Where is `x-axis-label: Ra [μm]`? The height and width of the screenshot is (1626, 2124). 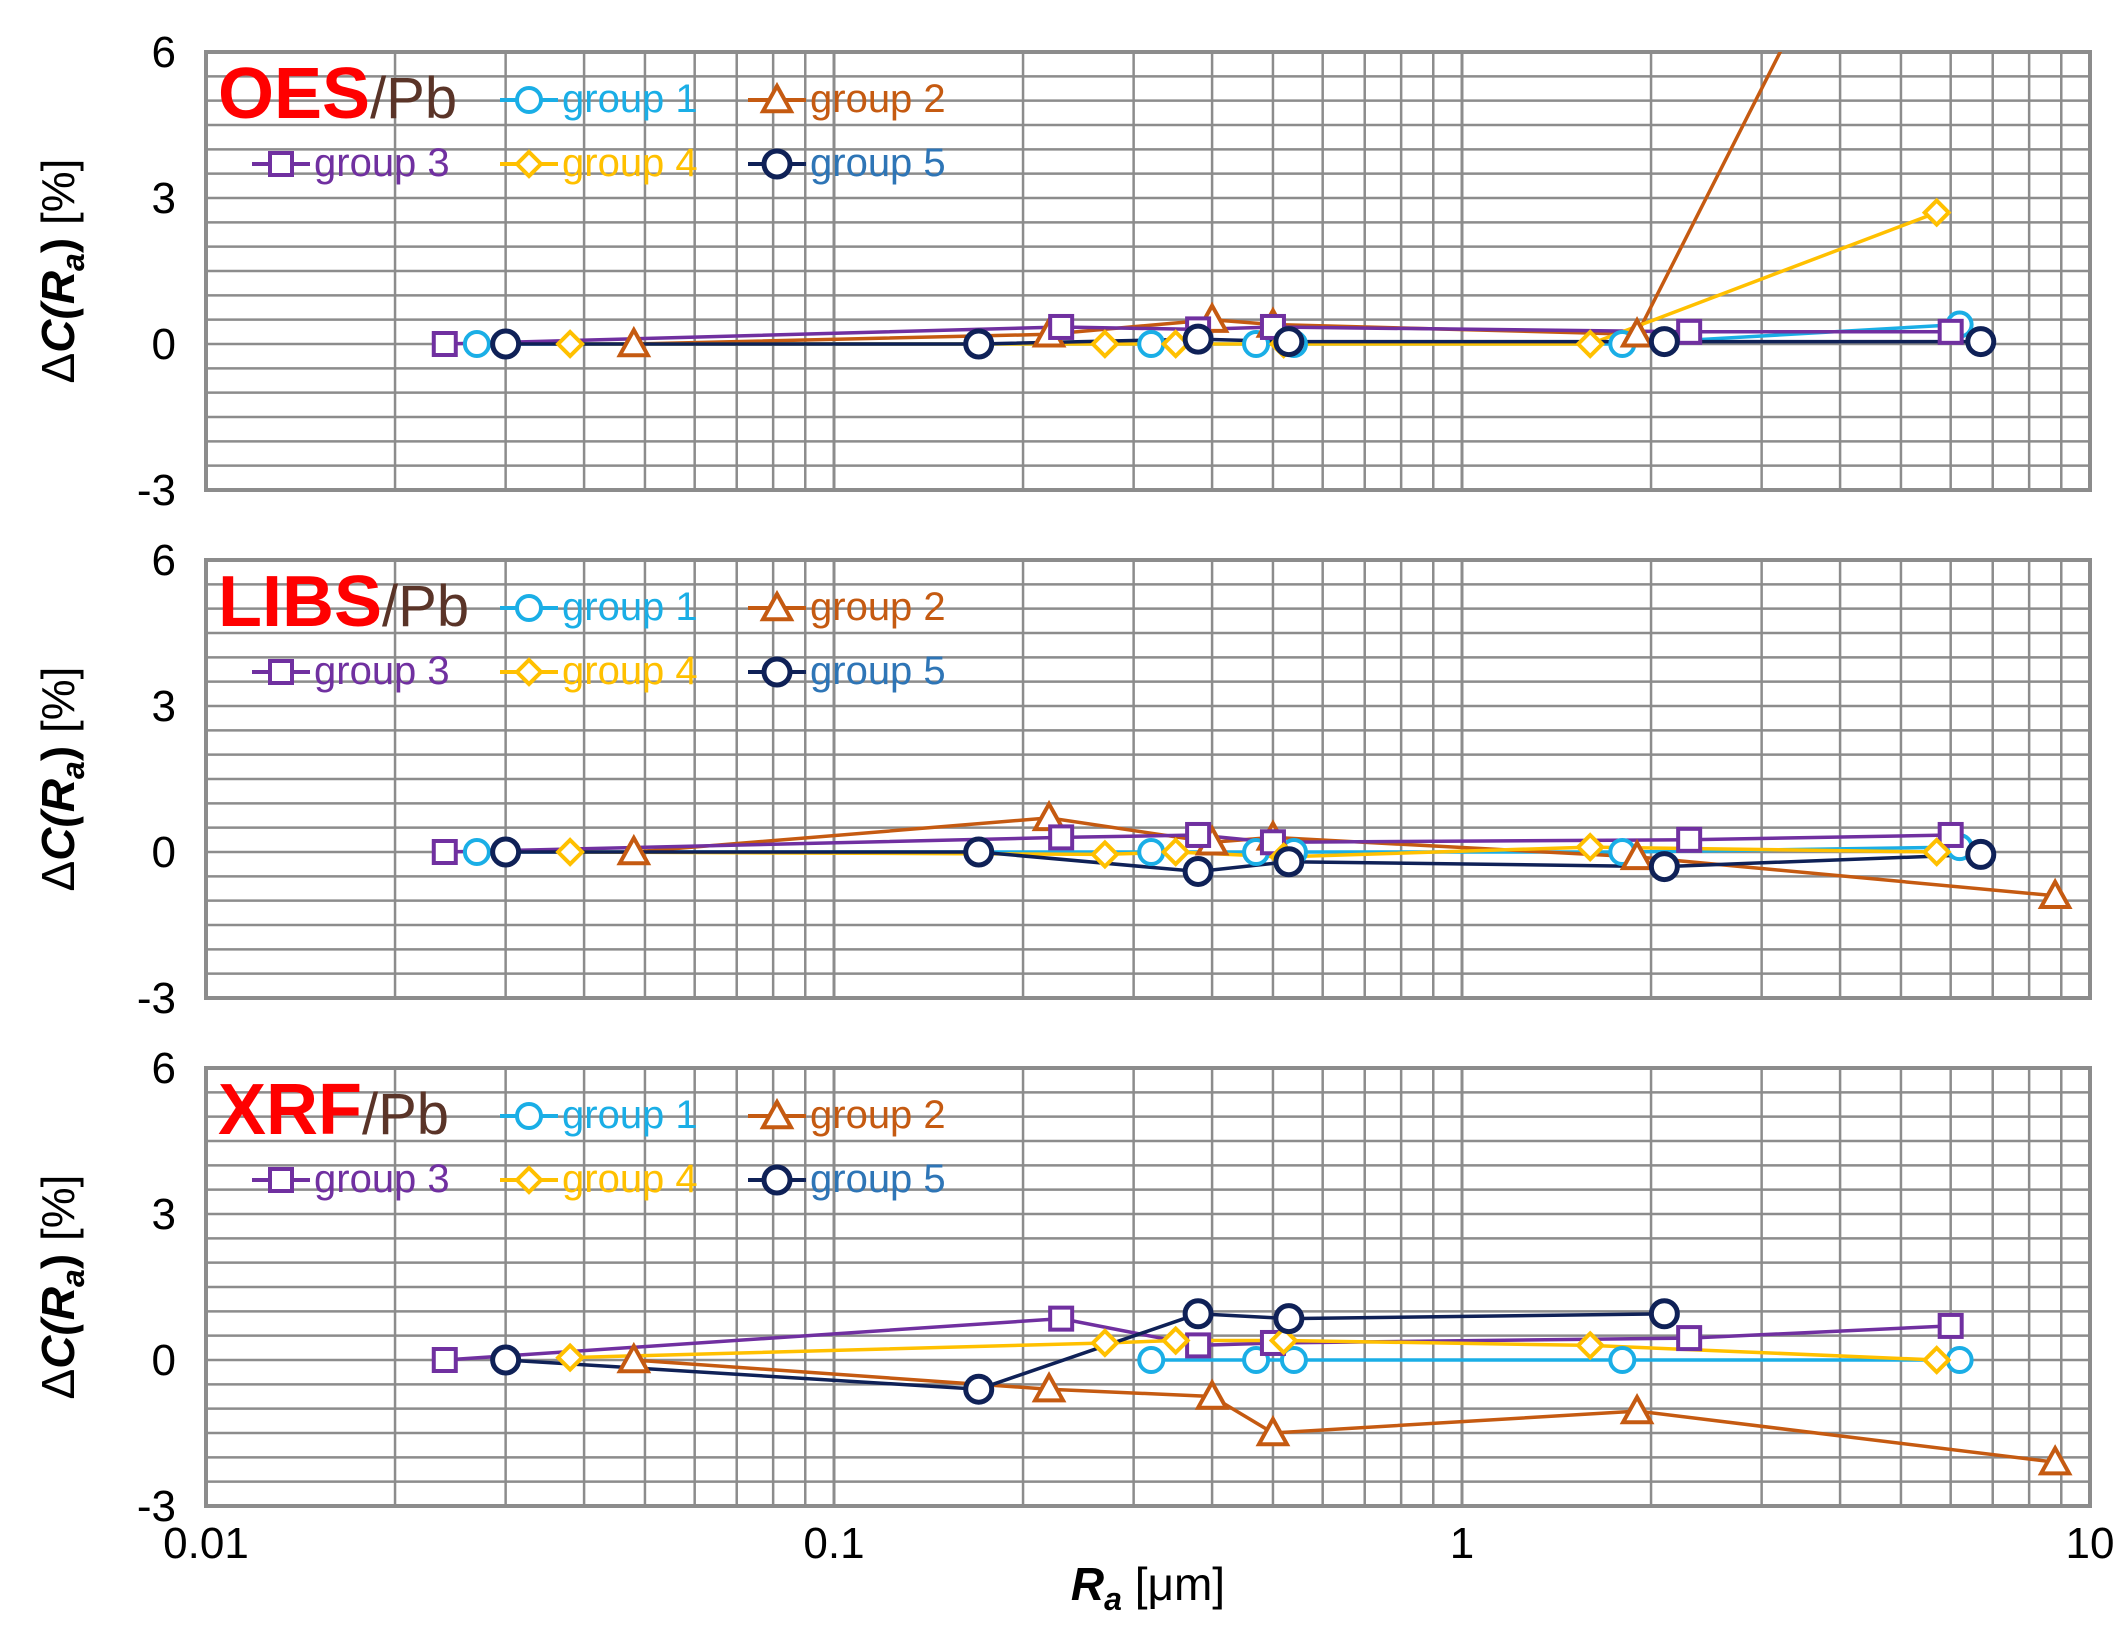 x-axis-label: Ra [μm] is located at coordinates (1148, 1587).